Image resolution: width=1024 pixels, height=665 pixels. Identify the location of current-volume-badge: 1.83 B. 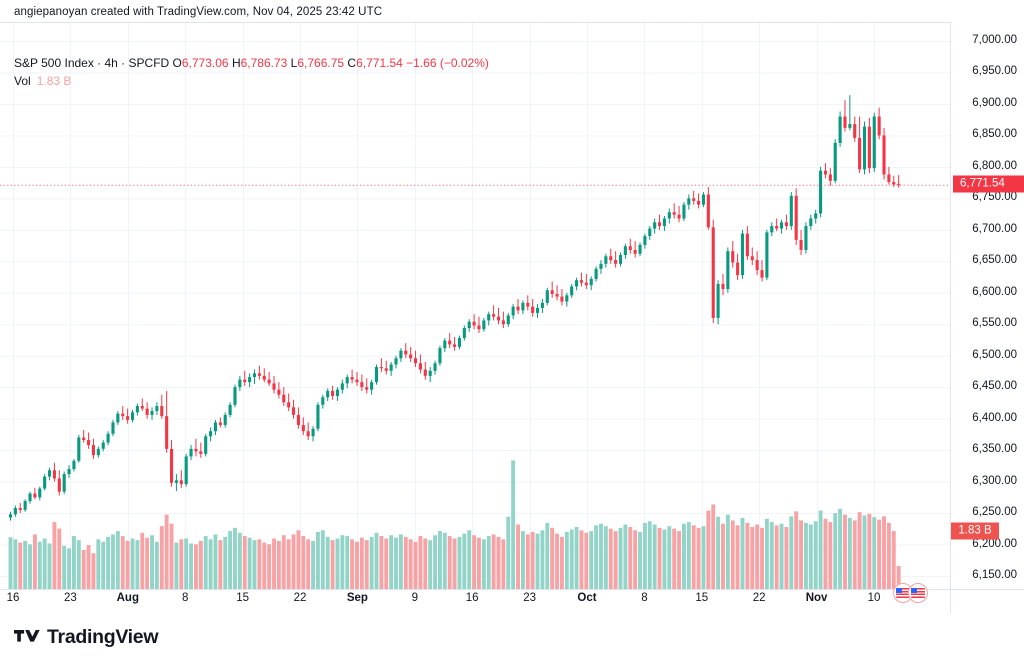
(975, 531).